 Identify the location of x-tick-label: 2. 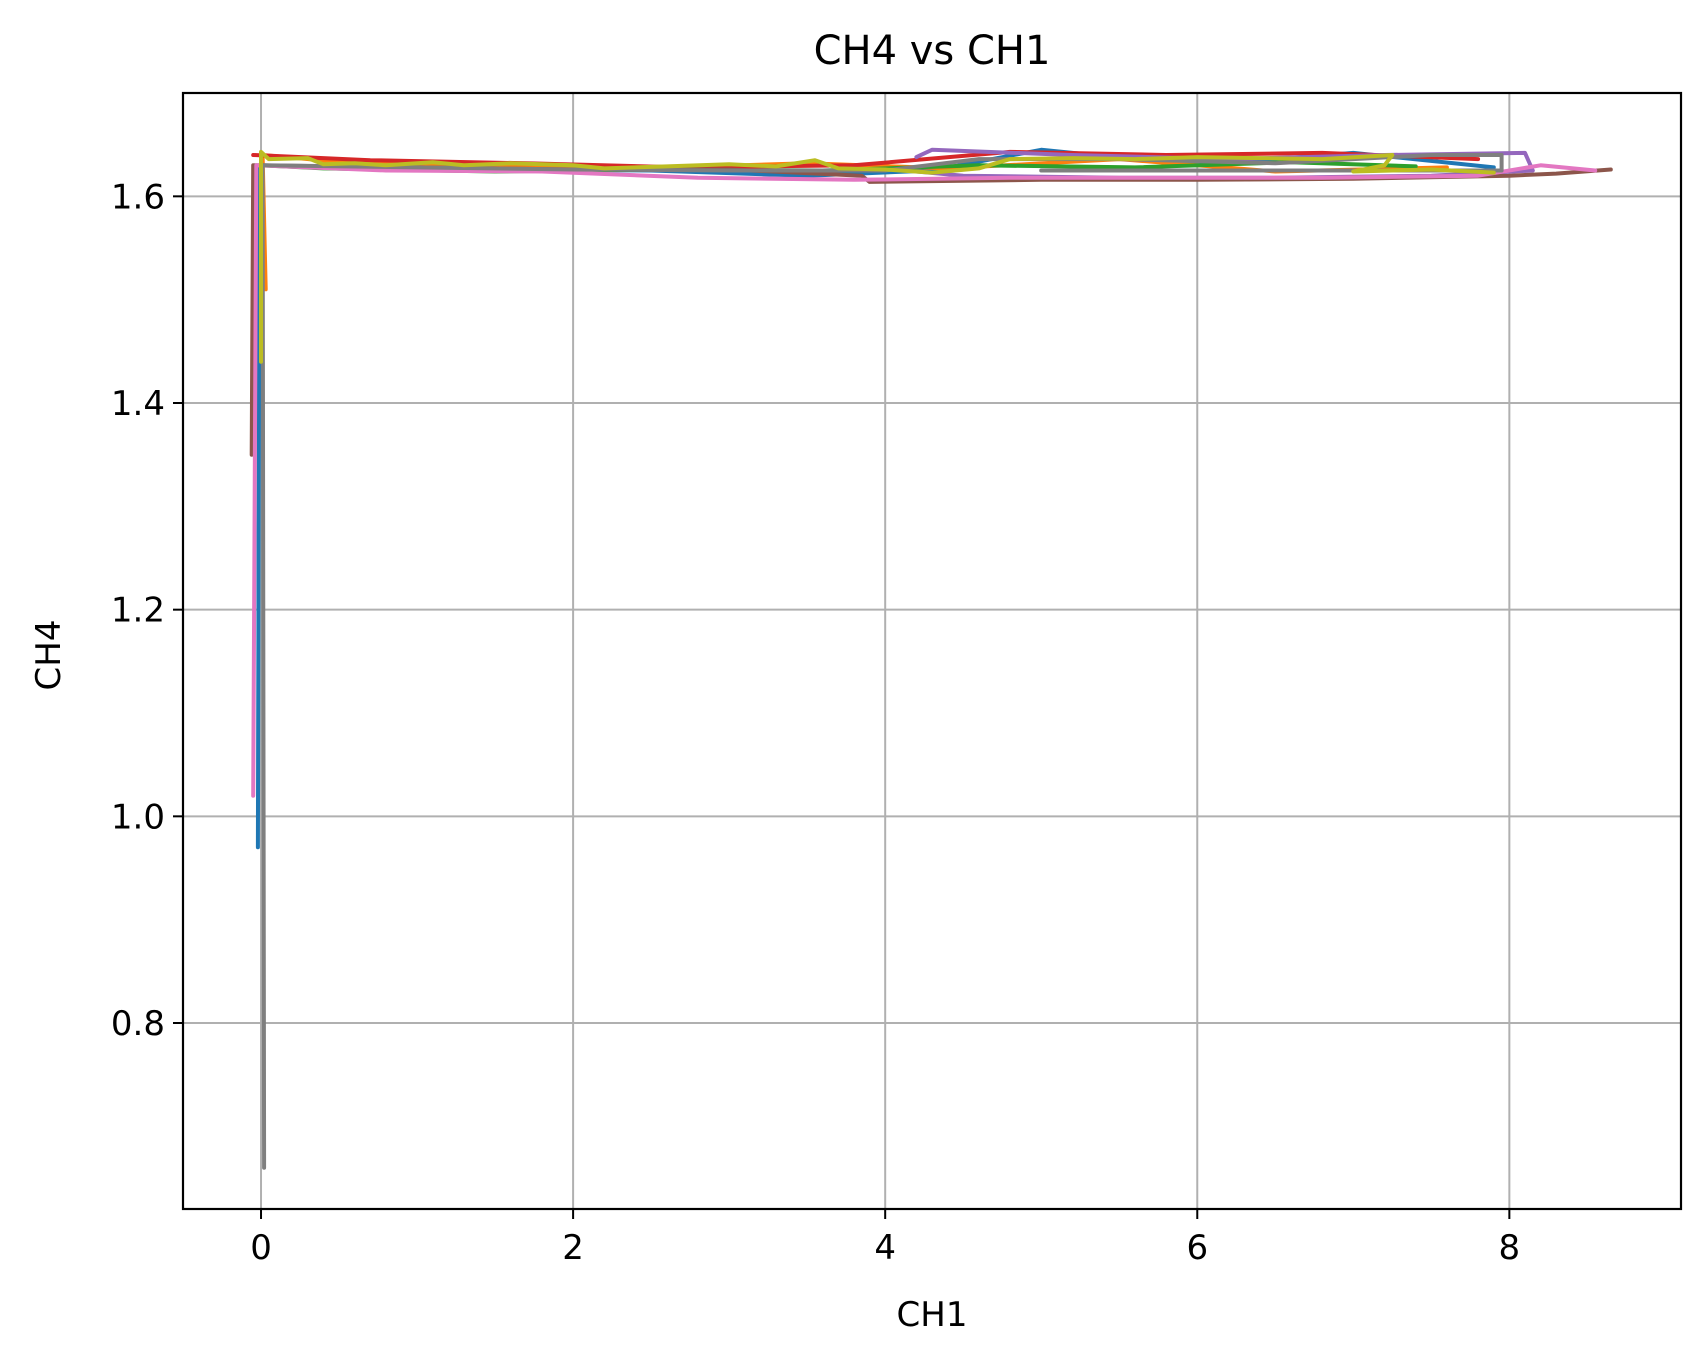
(573, 1248).